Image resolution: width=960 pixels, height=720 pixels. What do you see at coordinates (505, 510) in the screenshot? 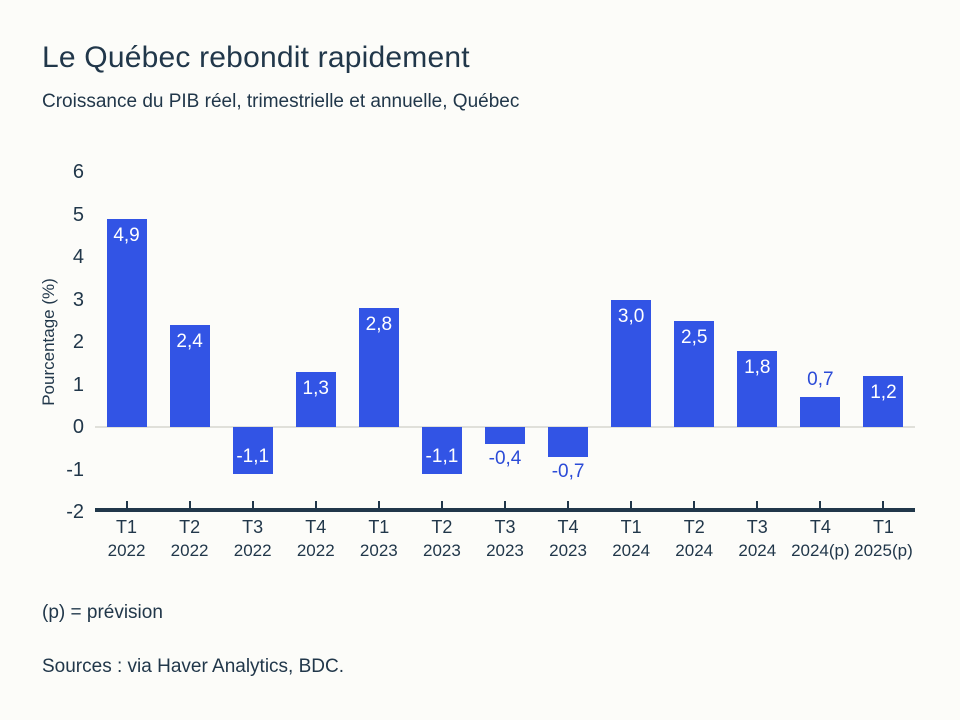
I see `x-axis-line` at bounding box center [505, 510].